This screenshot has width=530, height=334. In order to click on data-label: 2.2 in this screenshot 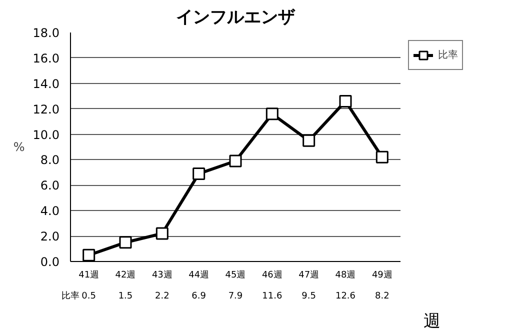, I will do `click(162, 297)`.